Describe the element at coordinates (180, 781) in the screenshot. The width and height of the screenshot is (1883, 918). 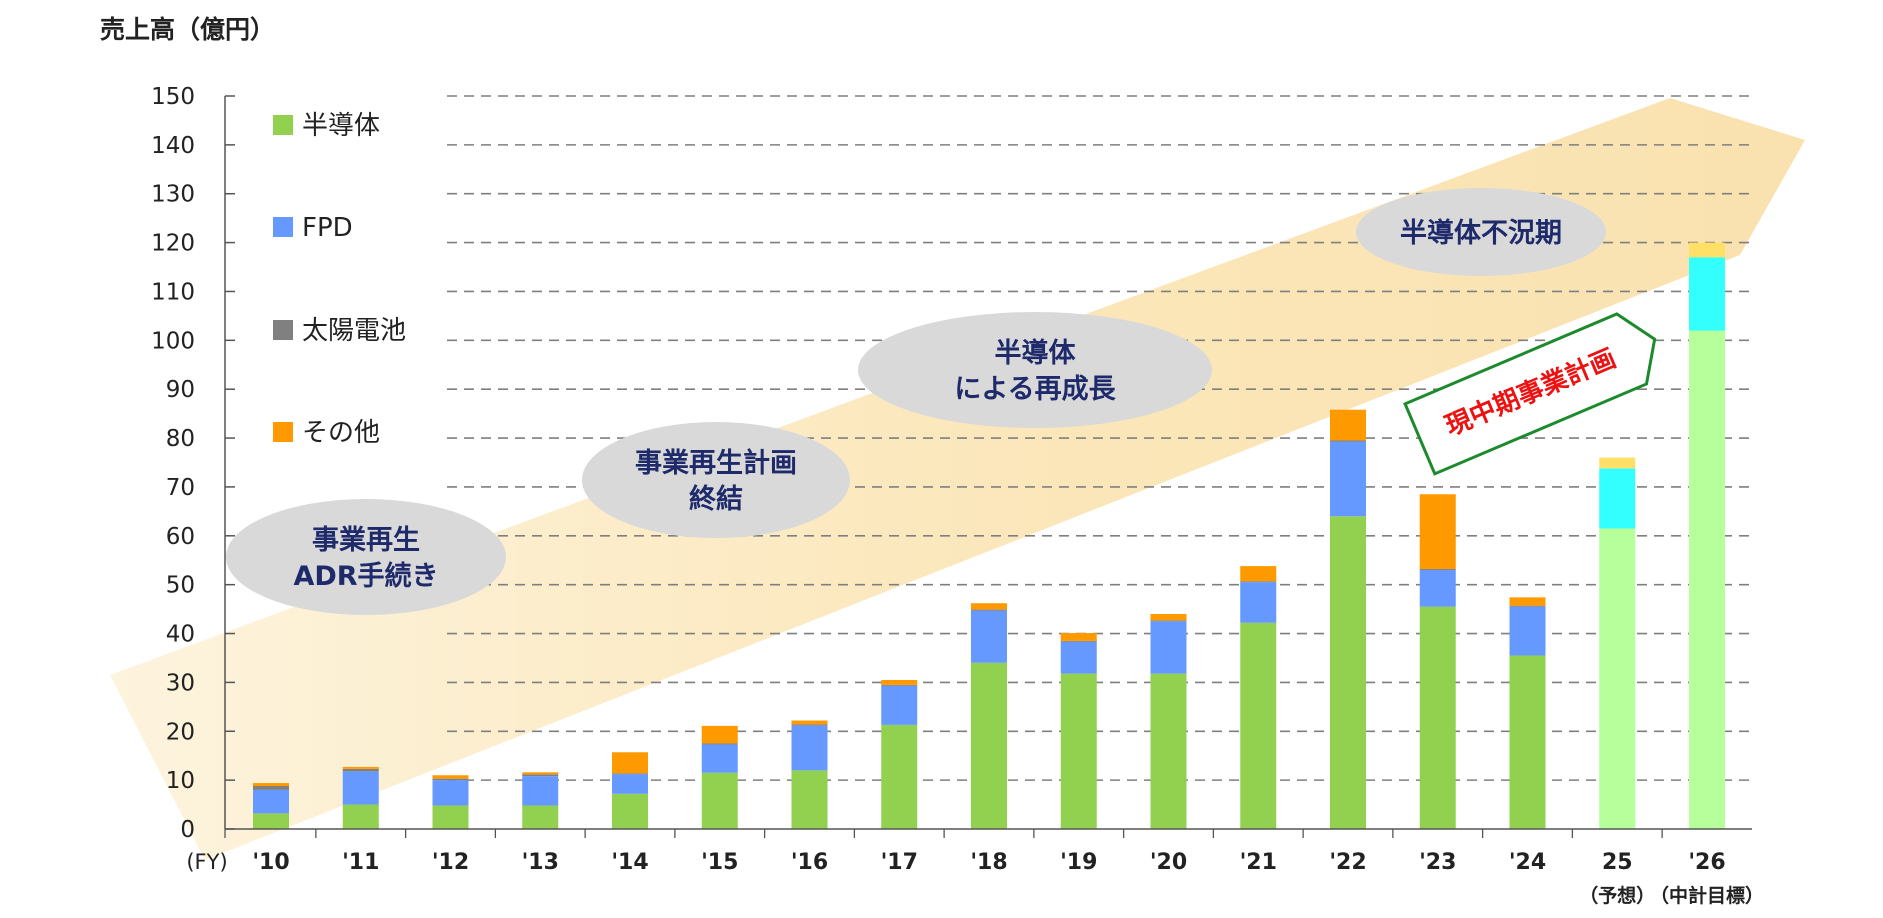
I see `y-tick-label: 10` at that location.